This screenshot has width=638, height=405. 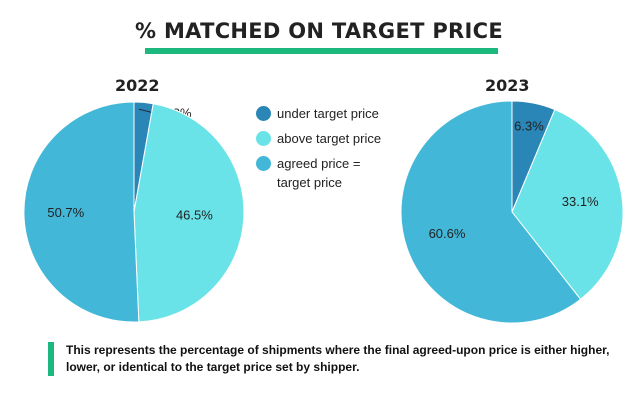 I want to click on pie-2022-label-agreed: 50.7%, so click(x=65, y=212).